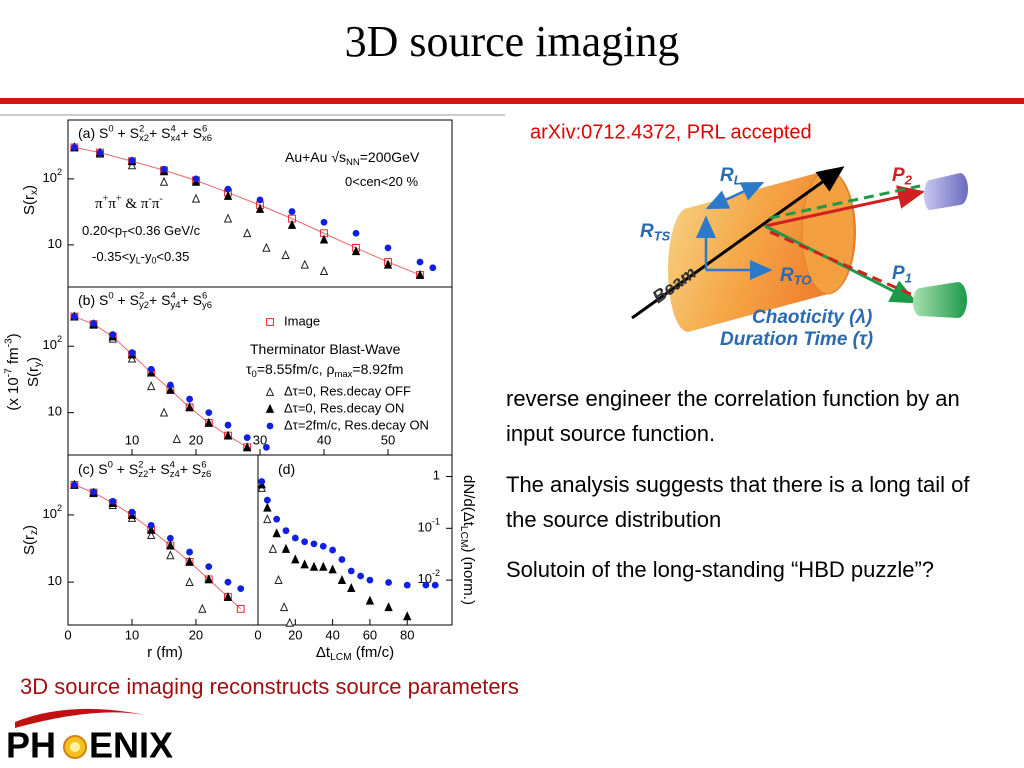 This screenshot has width=1024, height=768. What do you see at coordinates (144, 304) in the screenshot?
I see `text-part: y2` at bounding box center [144, 304].